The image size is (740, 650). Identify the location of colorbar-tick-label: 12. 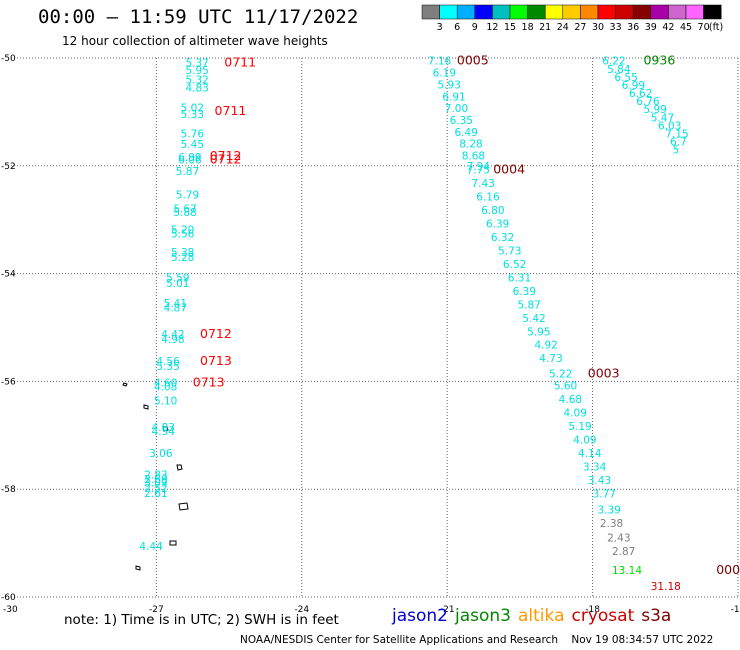
(492, 27).